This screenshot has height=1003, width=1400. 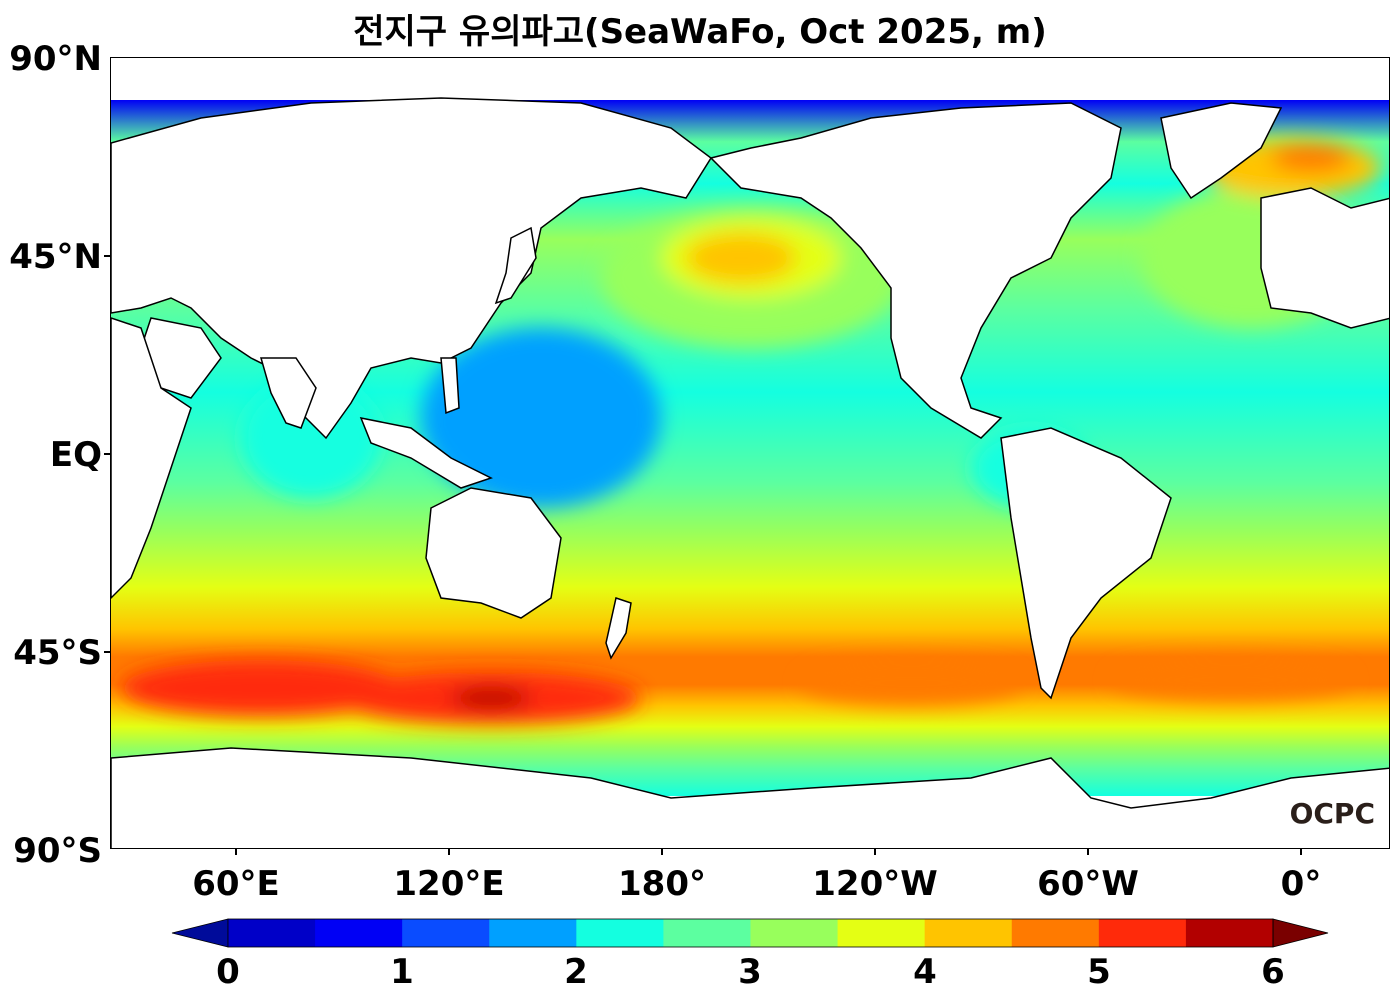 I want to click on x-tick-label: 60°W, so click(x=1088, y=884).